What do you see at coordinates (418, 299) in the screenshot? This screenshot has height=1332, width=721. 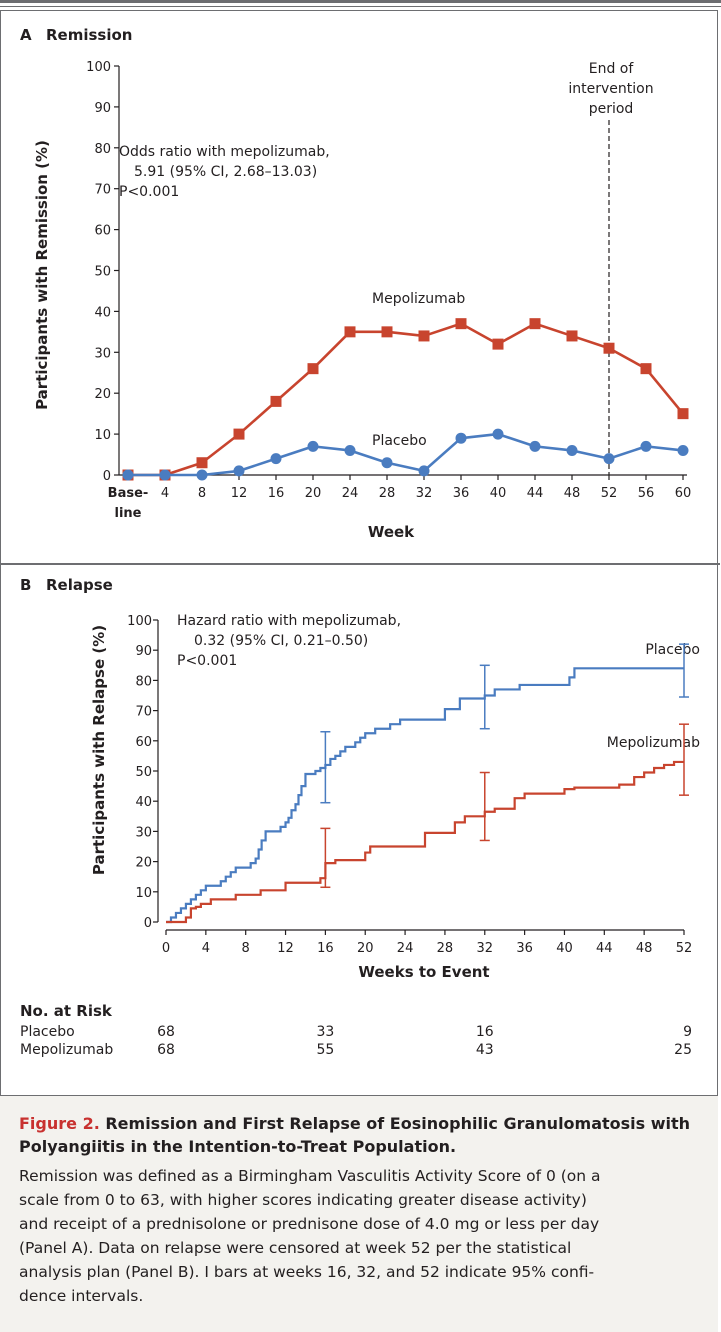 I see `panel-a-mepolizumab-label: Mepolizumab` at bounding box center [418, 299].